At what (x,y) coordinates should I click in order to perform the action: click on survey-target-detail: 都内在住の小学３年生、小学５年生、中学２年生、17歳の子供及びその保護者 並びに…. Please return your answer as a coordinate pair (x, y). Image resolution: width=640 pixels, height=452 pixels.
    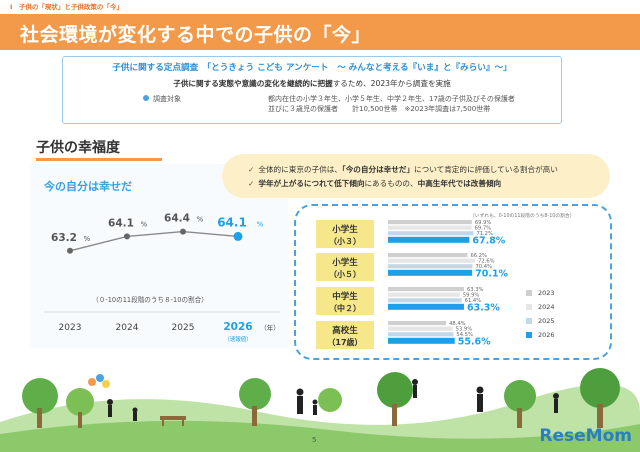
    Looking at the image, I should click on (391, 104).